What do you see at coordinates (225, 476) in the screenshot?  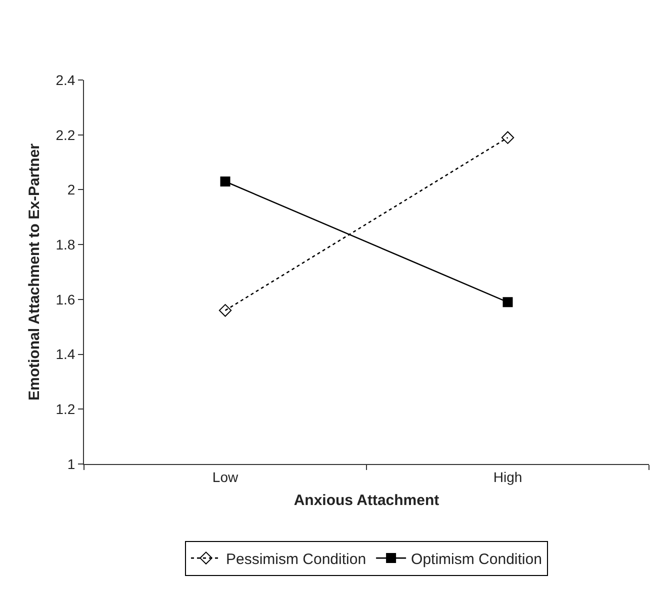 I see `x-tick-label: Low` at bounding box center [225, 476].